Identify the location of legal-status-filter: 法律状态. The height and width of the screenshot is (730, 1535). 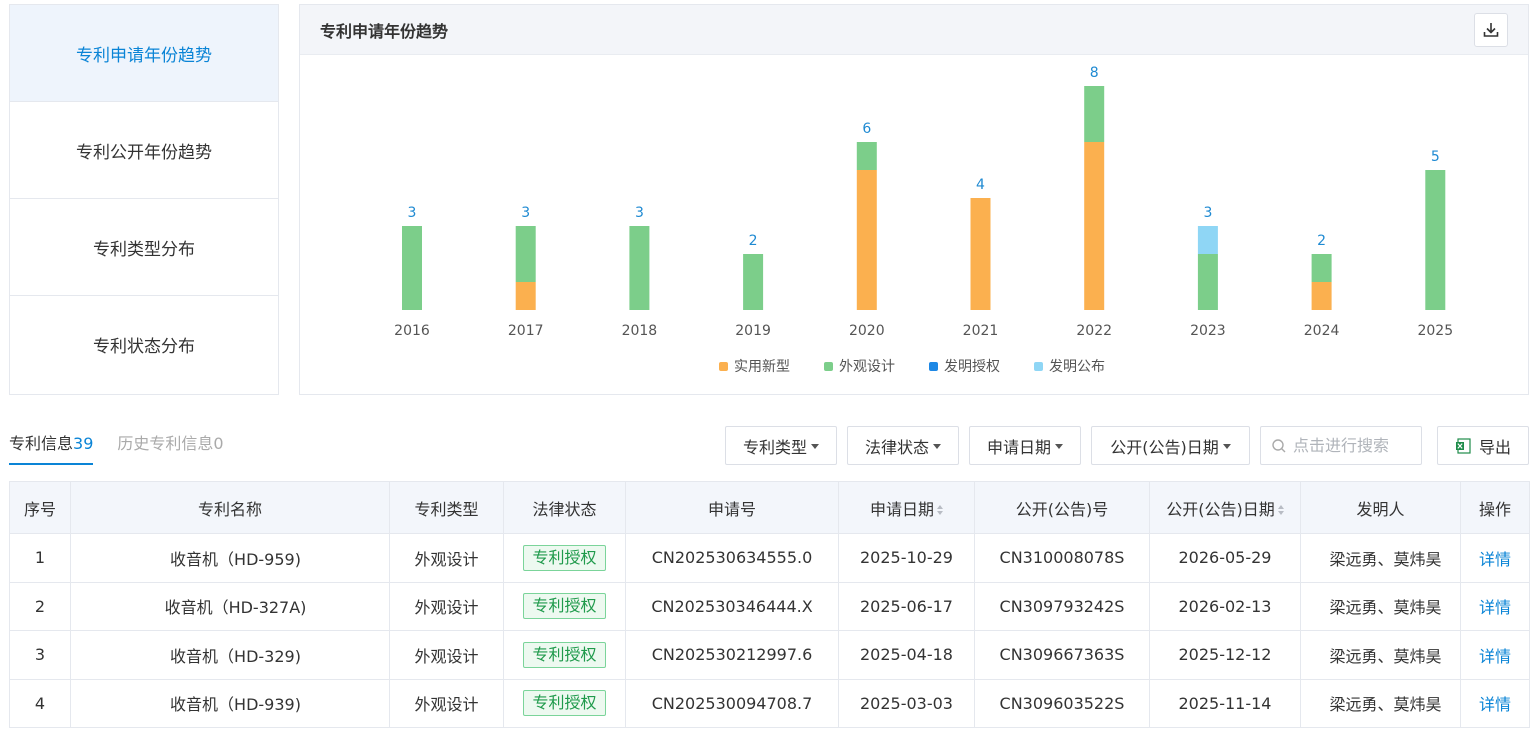
(903, 445).